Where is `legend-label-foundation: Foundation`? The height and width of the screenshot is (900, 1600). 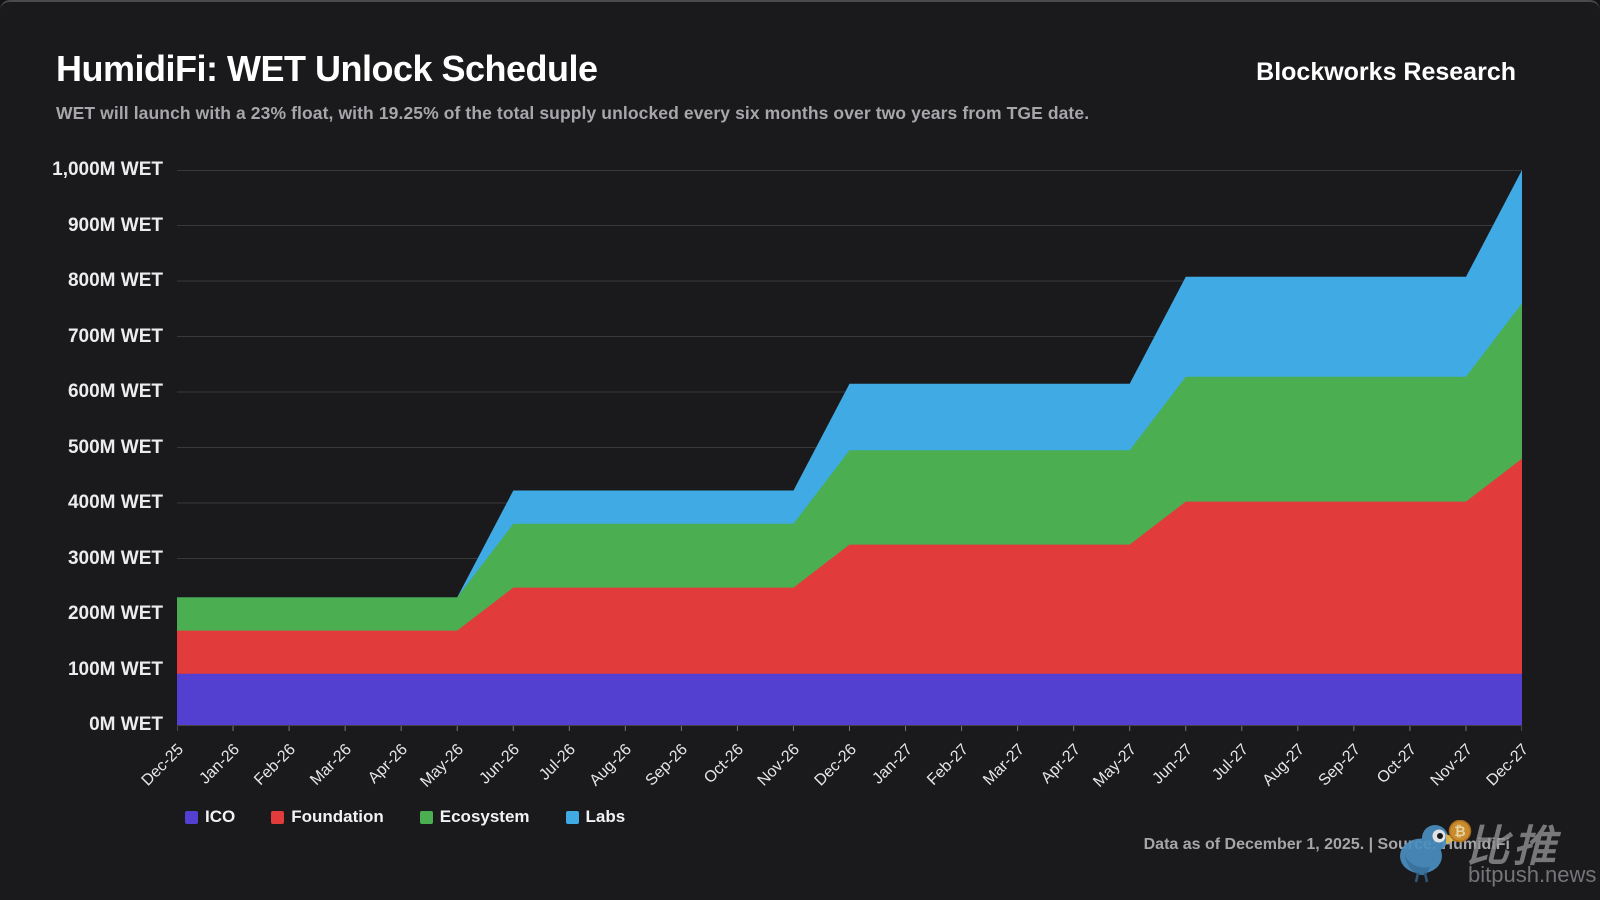 legend-label-foundation: Foundation is located at coordinates (337, 816).